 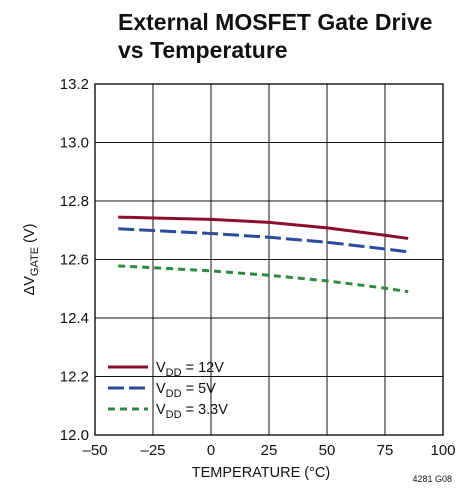 What do you see at coordinates (432, 479) in the screenshot?
I see `figure-id: 4281 G08` at bounding box center [432, 479].